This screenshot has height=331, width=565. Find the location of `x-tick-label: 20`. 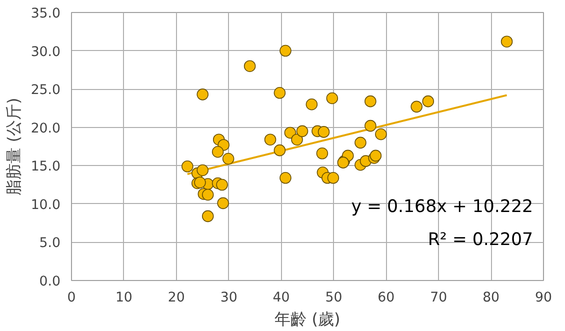

x-tick-label: 20 is located at coordinates (176, 298).